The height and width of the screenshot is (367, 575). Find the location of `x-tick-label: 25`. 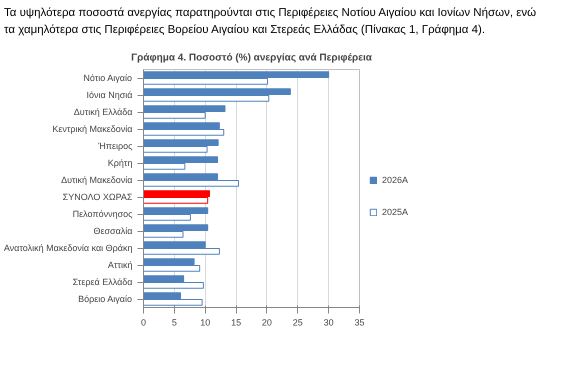

x-tick-label: 25 is located at coordinates (297, 323).